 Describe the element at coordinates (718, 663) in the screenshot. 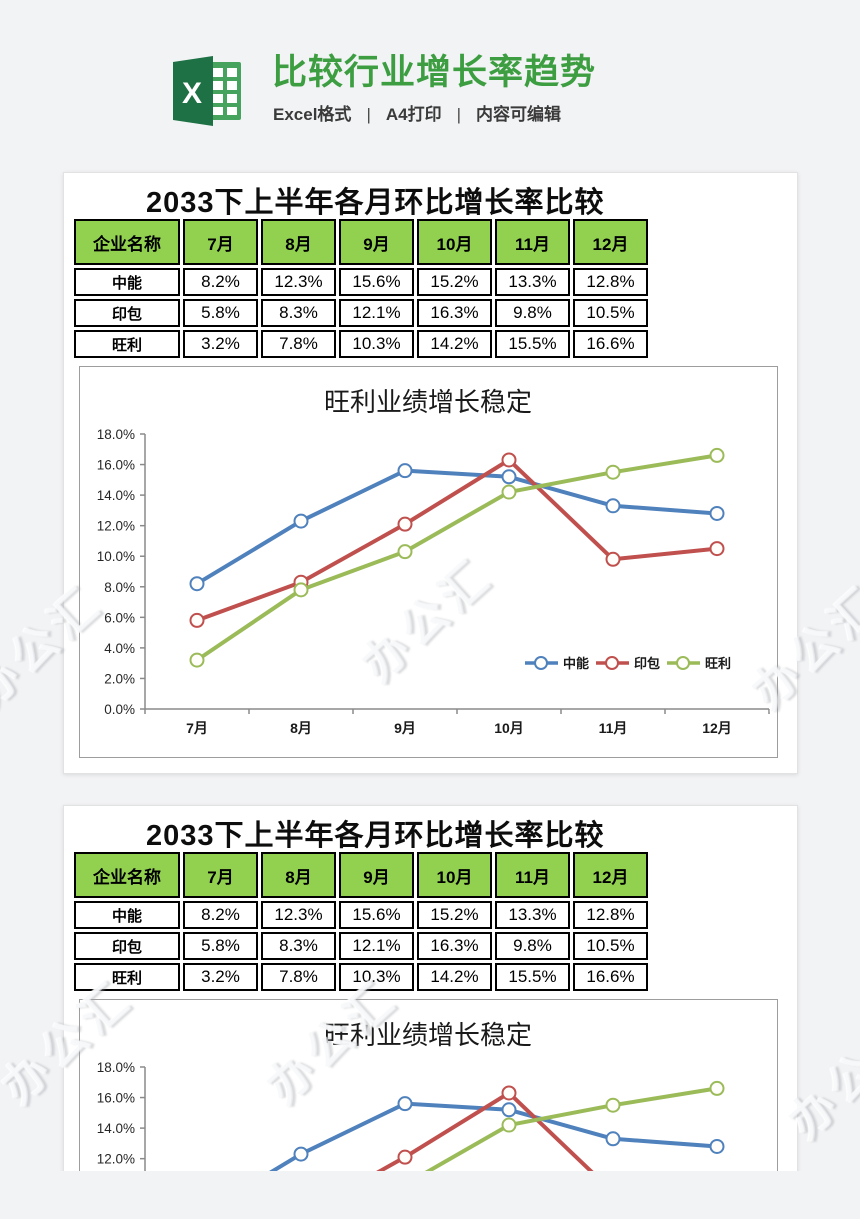

I see `svg-text: 旺利` at that location.